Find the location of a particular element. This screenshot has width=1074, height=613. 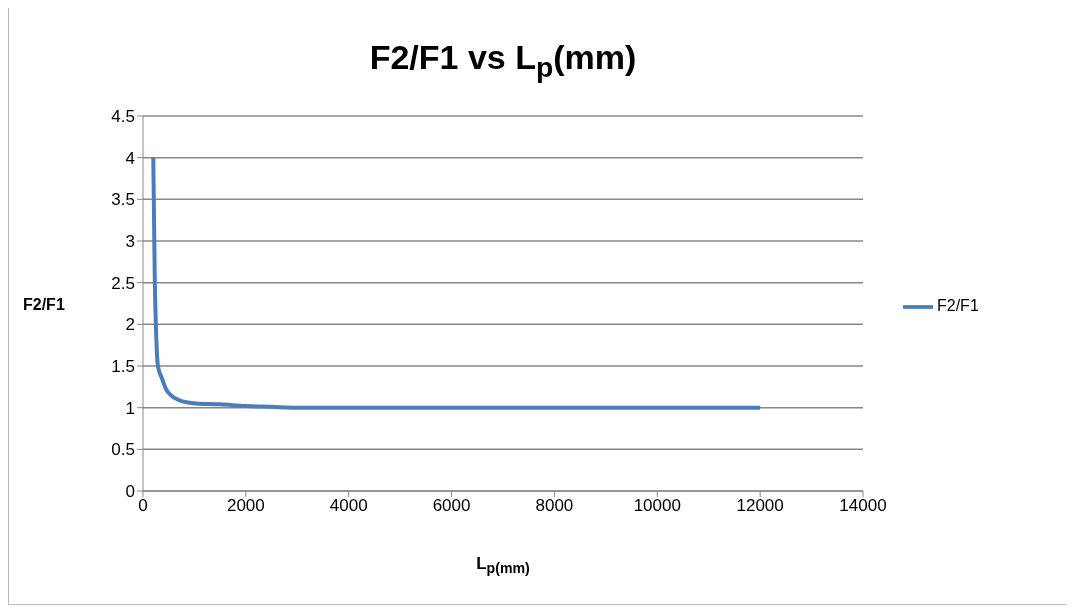

chart-title: F2/F1 vs L$_{p}$(mm) is located at coordinates (503, 61).